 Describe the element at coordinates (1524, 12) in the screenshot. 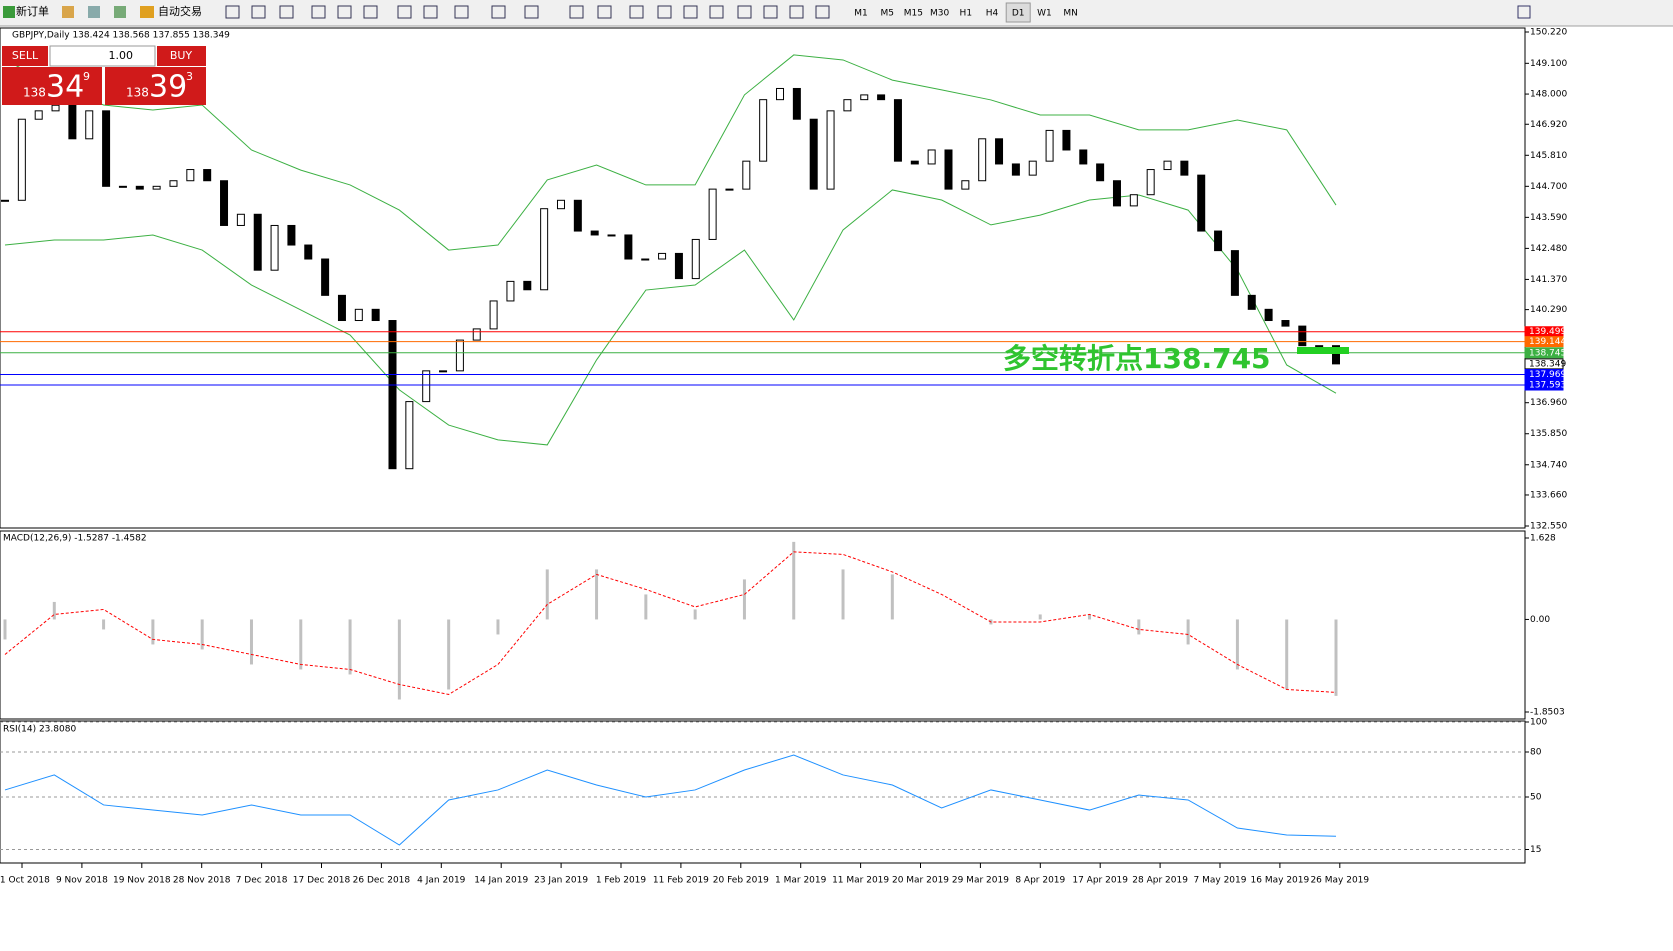

I see `search` at that location.